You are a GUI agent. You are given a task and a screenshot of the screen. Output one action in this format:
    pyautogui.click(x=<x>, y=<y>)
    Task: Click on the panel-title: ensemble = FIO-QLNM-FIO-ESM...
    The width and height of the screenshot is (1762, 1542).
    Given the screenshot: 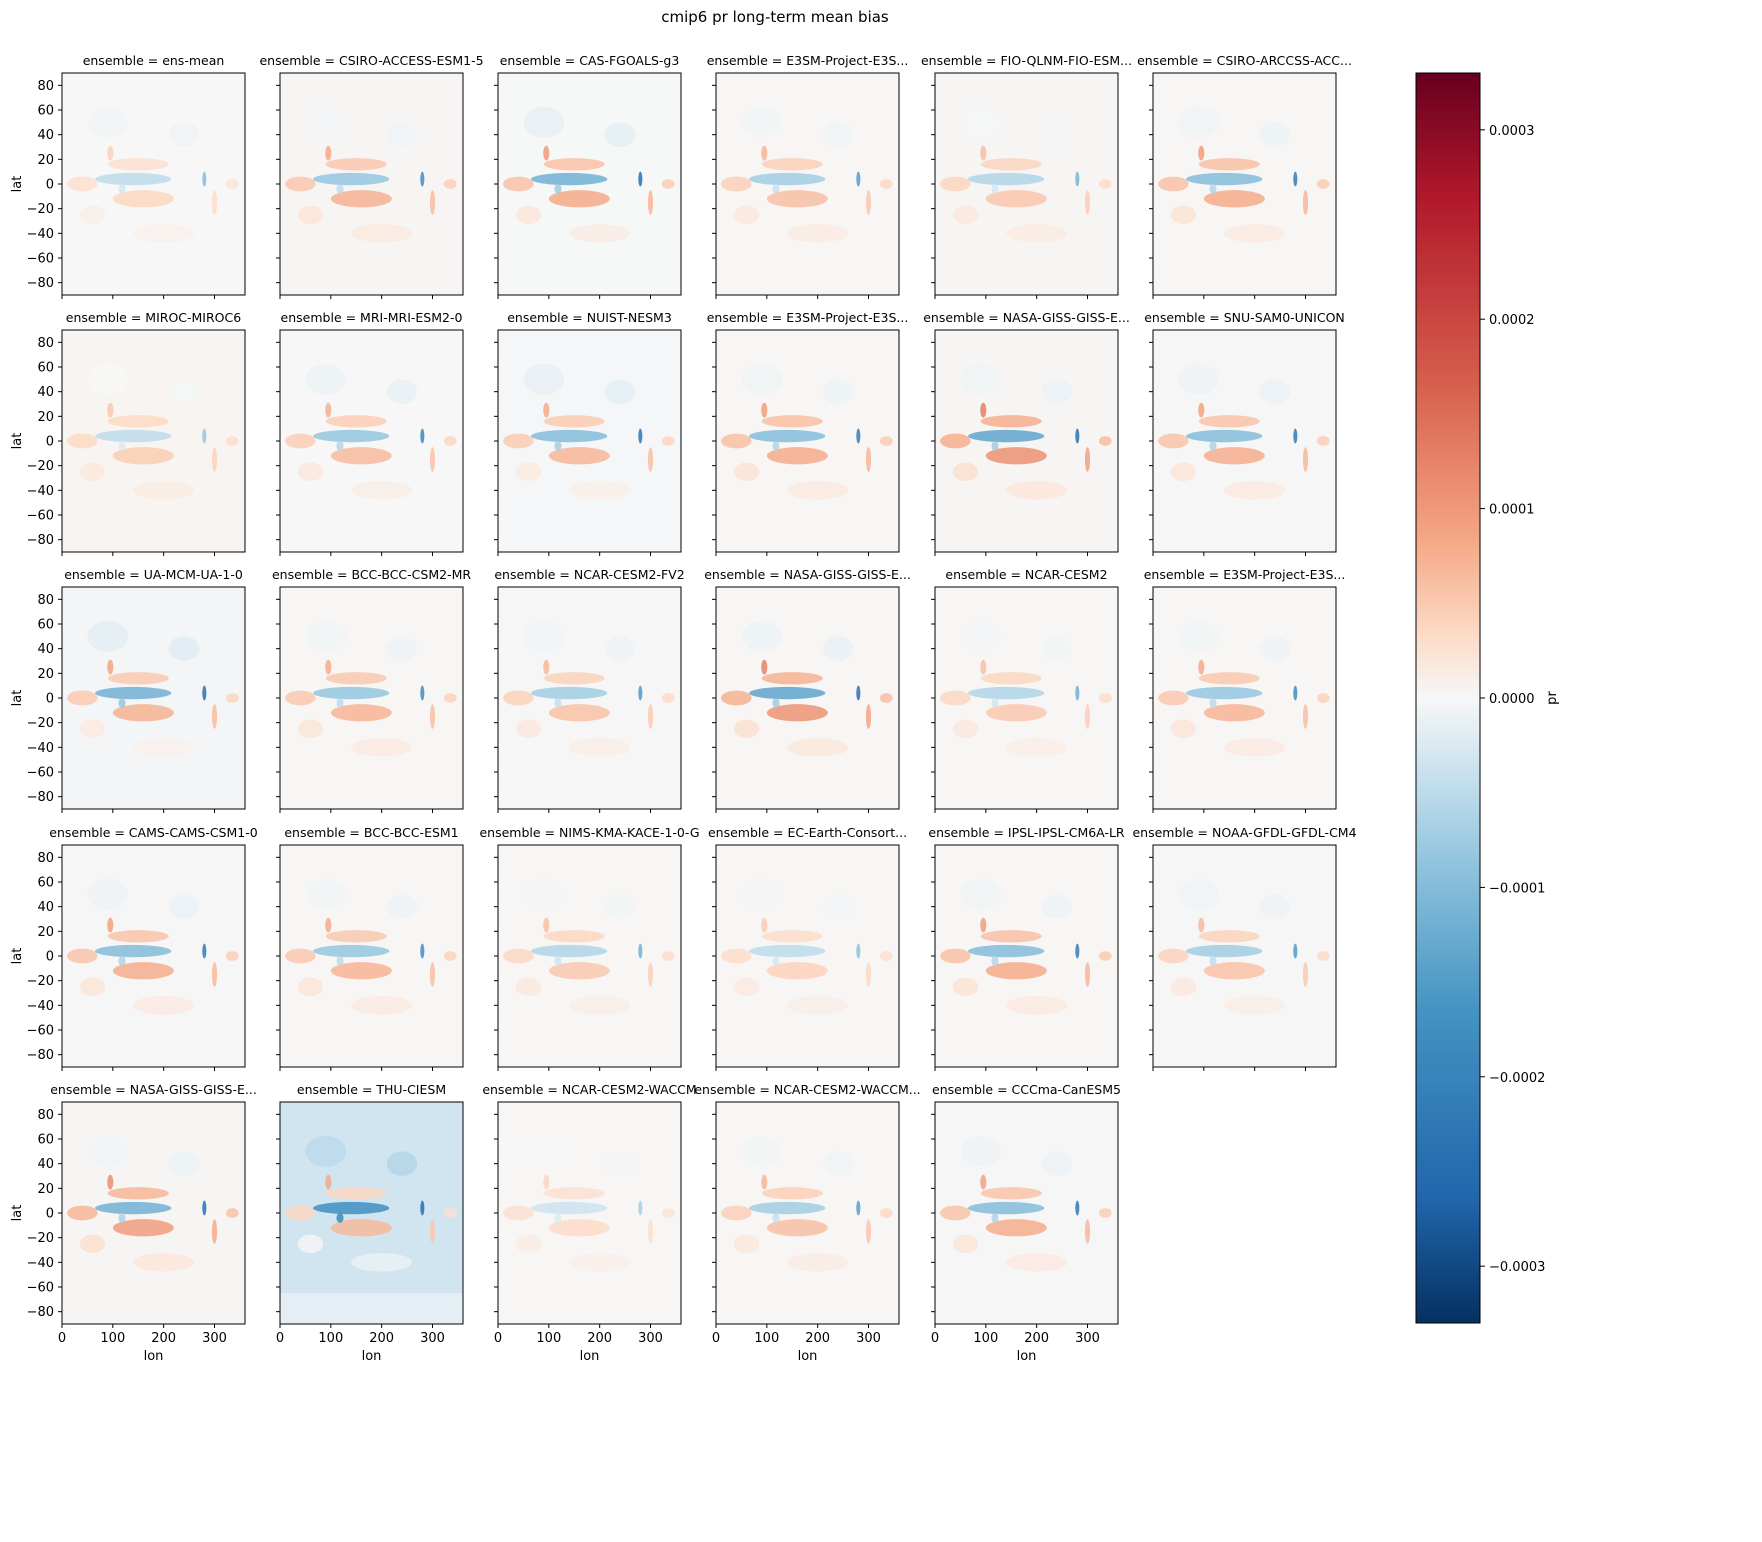 What is the action you would take?
    pyautogui.click(x=1026, y=60)
    